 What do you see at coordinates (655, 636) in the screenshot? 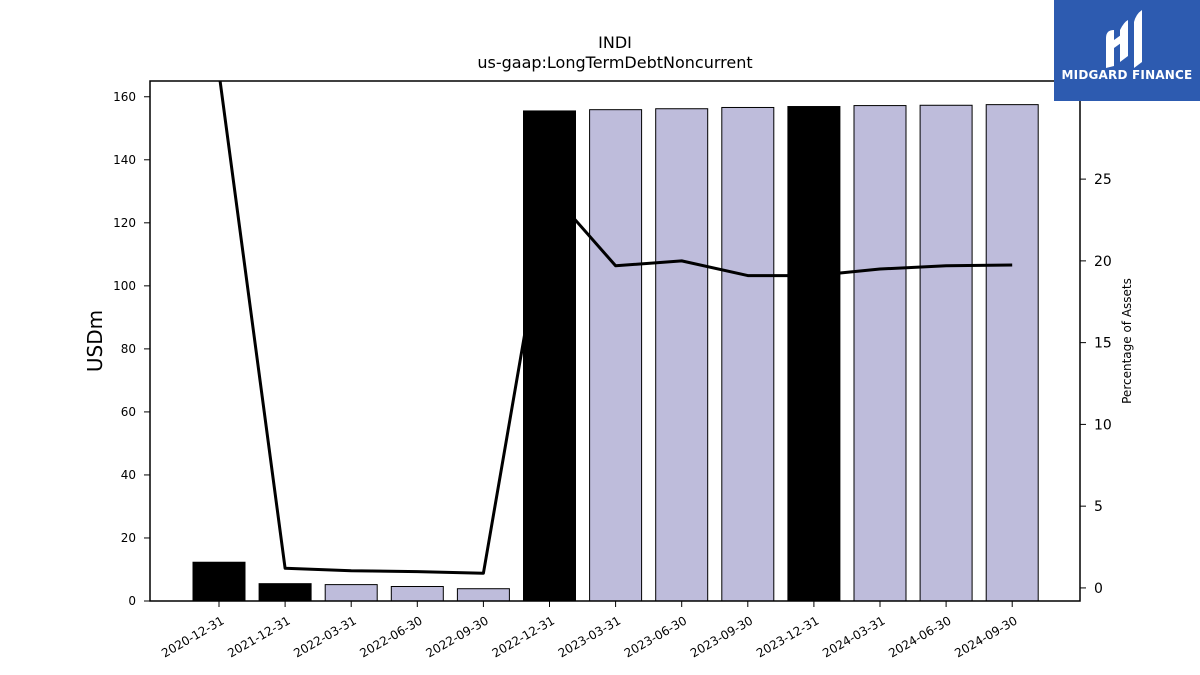
I see `x-tick-label: 2023-06-30` at bounding box center [655, 636].